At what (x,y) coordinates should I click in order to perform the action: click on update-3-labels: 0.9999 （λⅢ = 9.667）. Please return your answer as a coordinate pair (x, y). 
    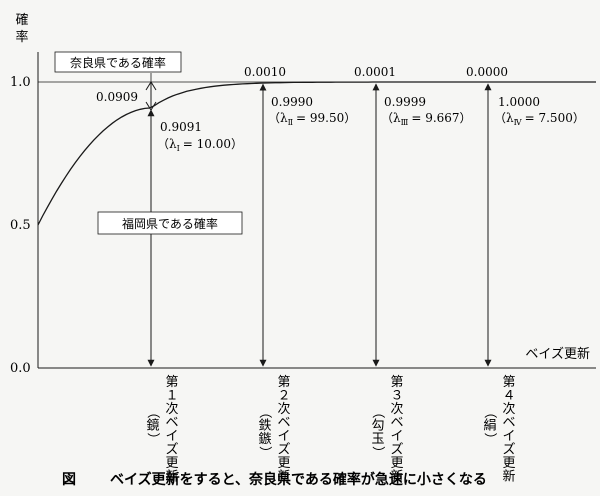
    Looking at the image, I should click on (426, 111).